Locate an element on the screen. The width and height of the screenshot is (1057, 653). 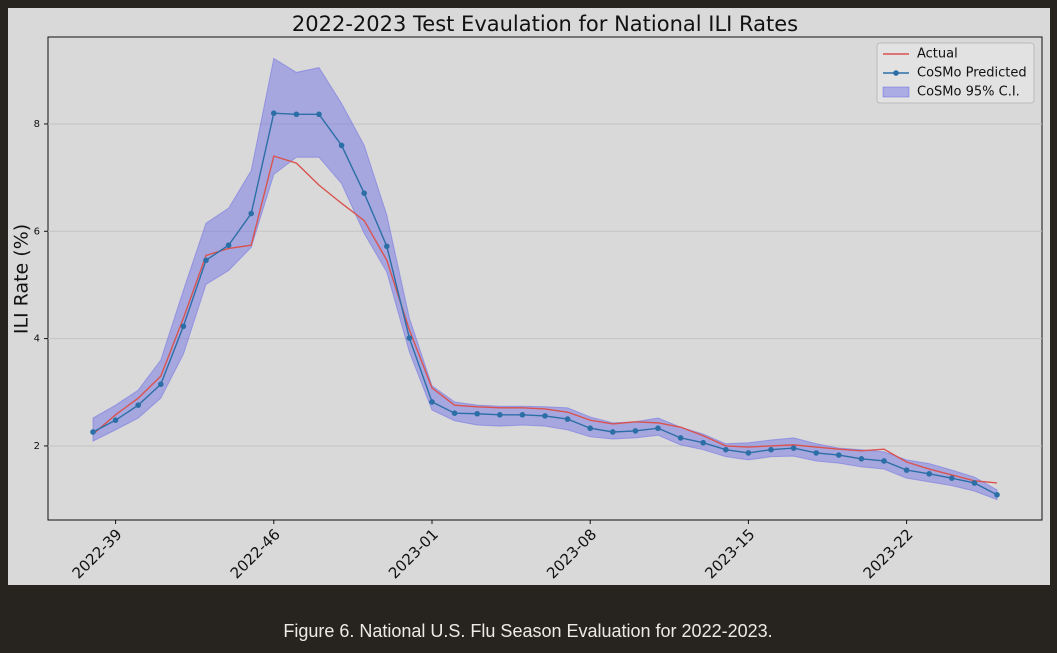
legend-label: CoSMo Predicted is located at coordinates (972, 73).